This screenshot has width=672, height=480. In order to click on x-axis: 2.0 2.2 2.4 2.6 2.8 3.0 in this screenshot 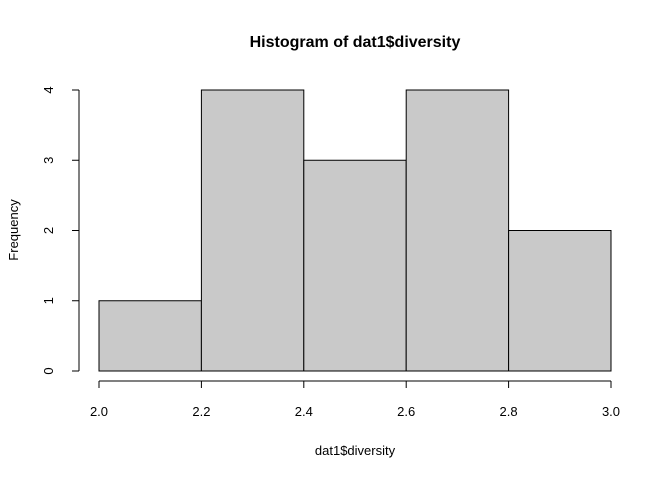, I will do `click(355, 399)`.